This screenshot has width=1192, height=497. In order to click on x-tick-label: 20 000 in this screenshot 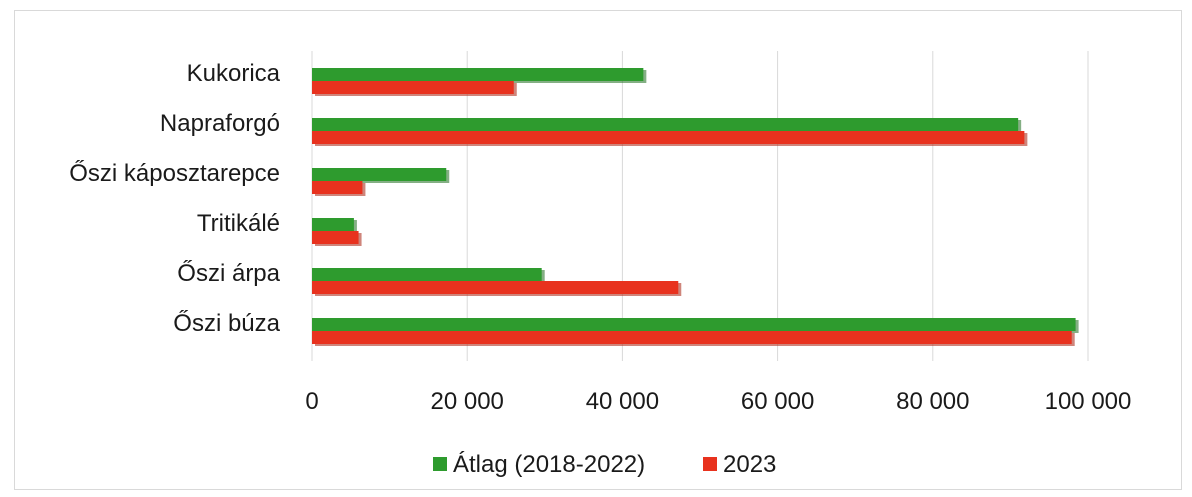, I will do `click(466, 401)`.